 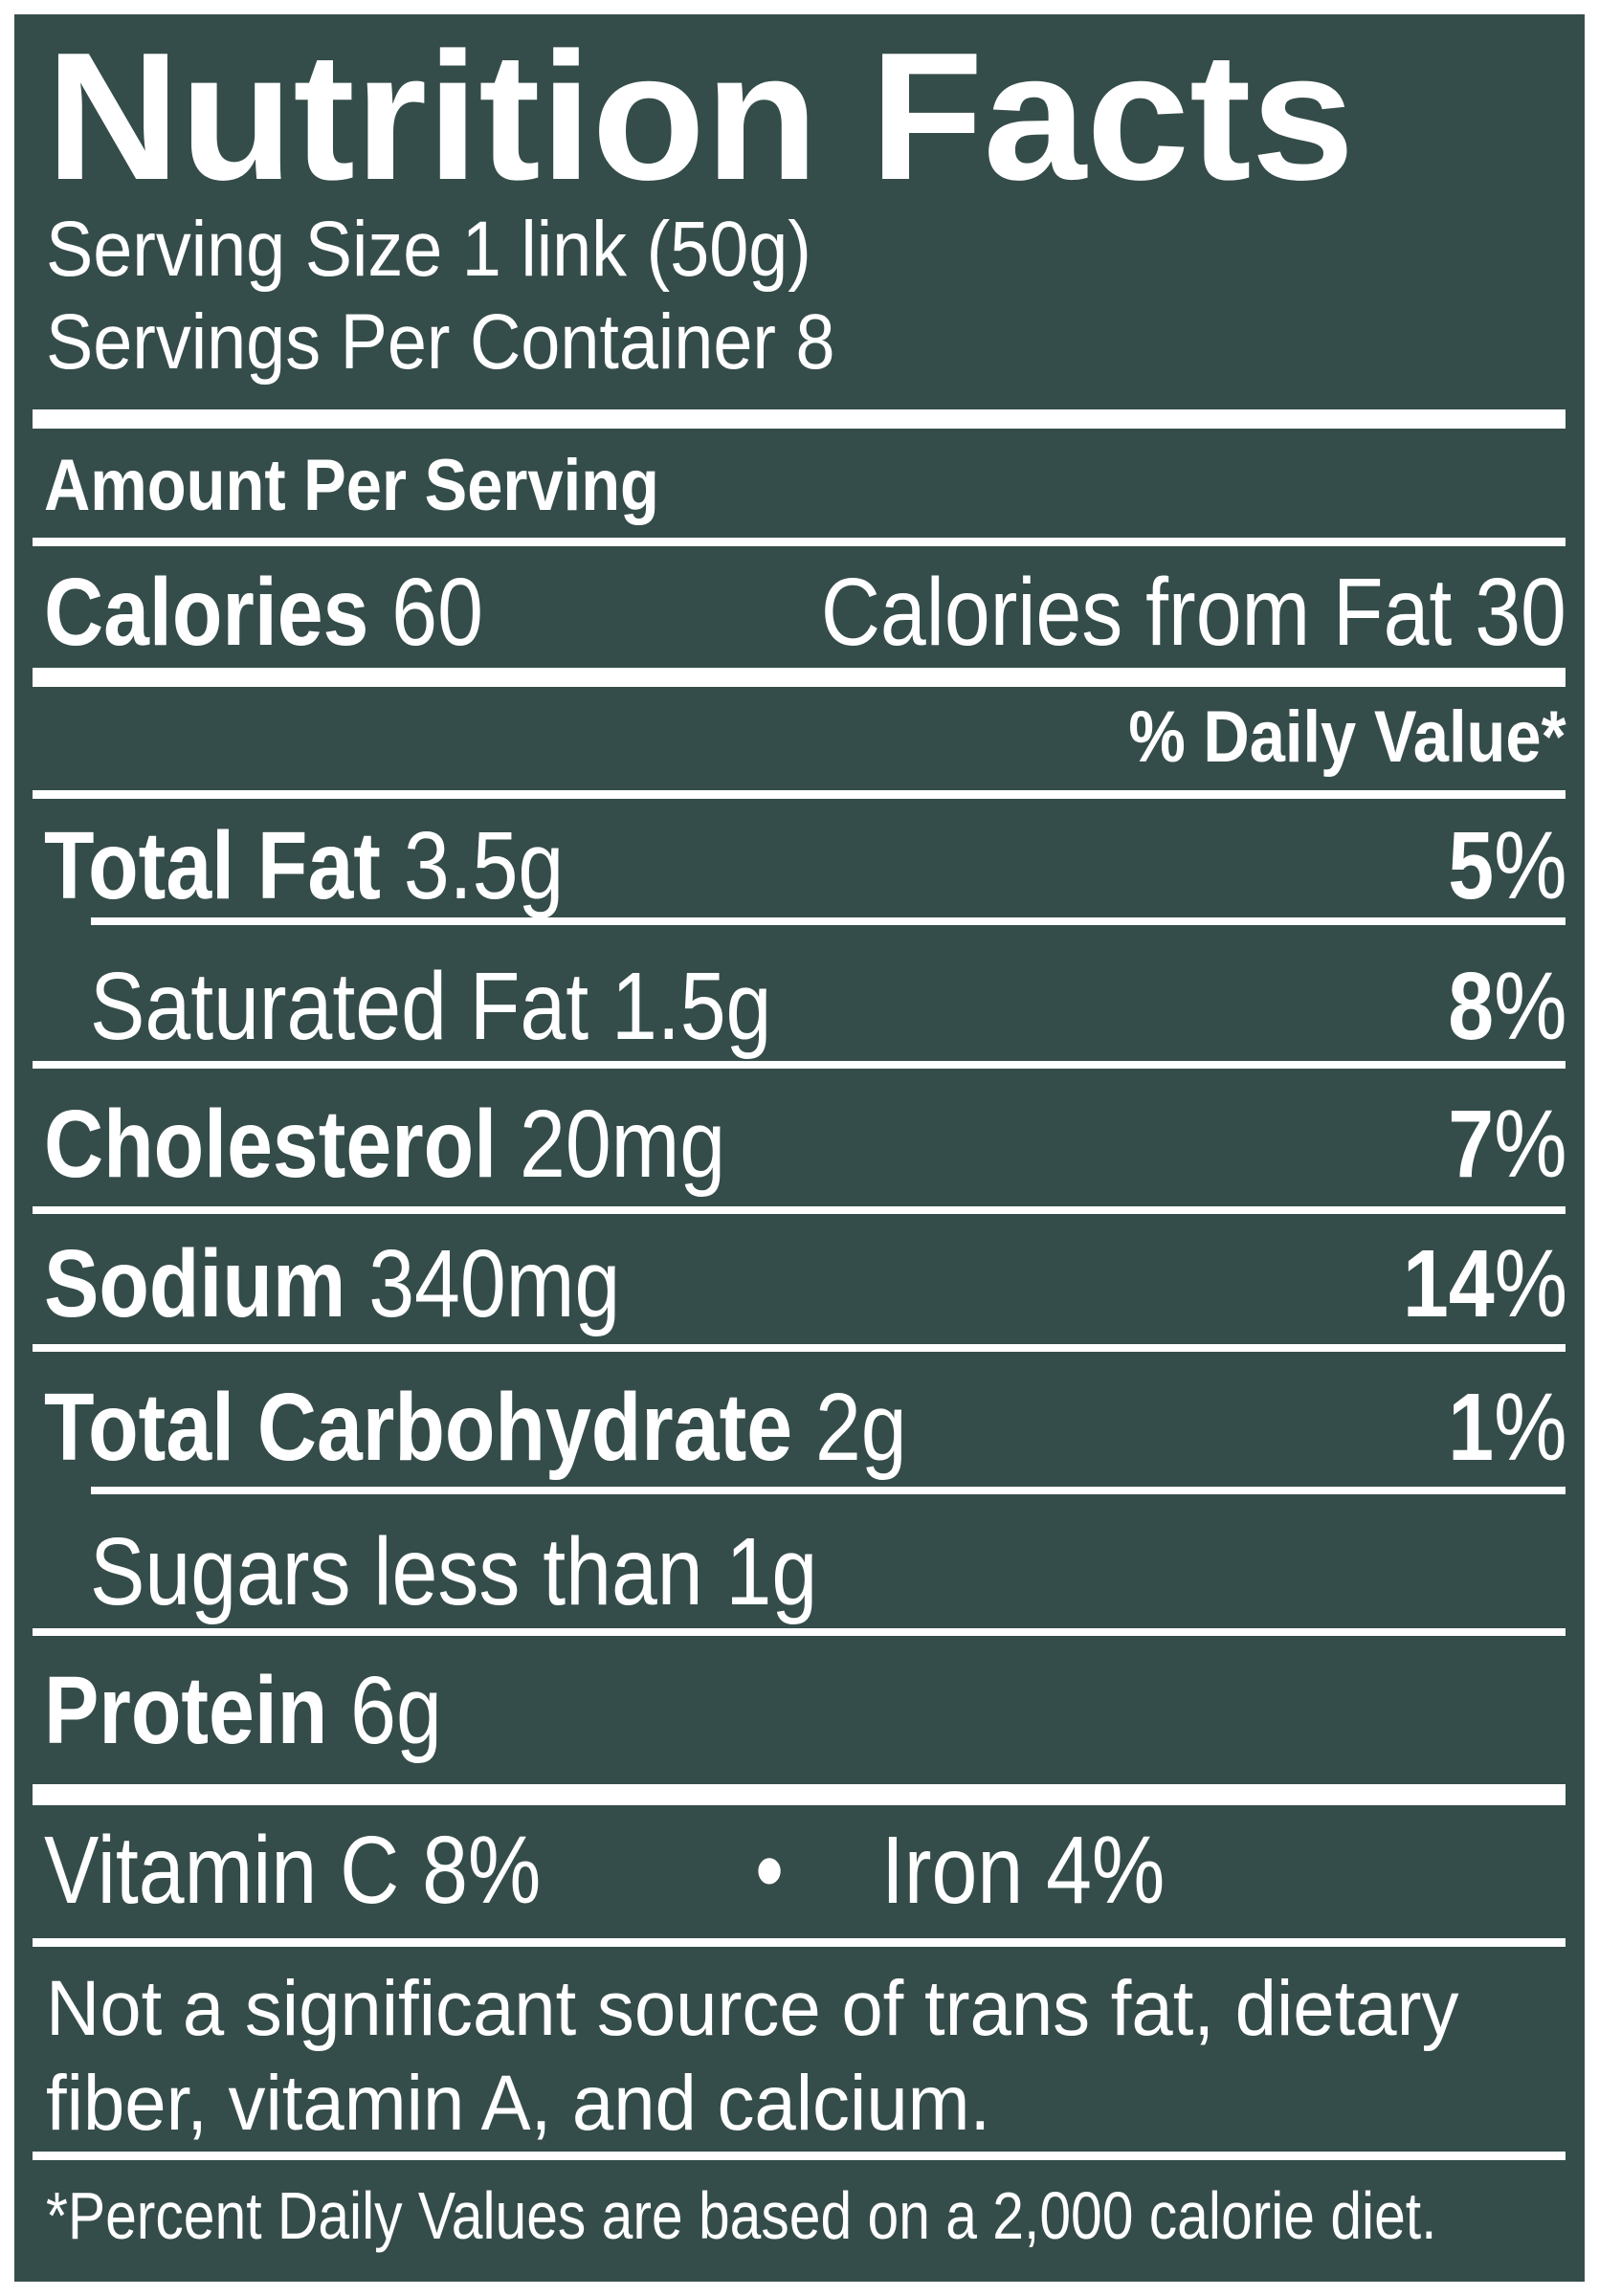 I want to click on nutrient-name: Protein, so click(x=186, y=1711).